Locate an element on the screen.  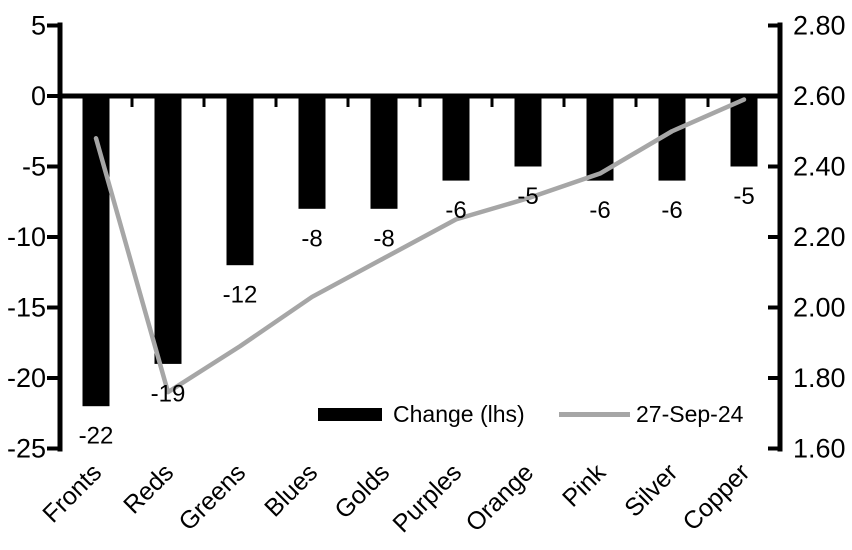
y-axis-right-label: 2.80 is located at coordinates (819, 26).